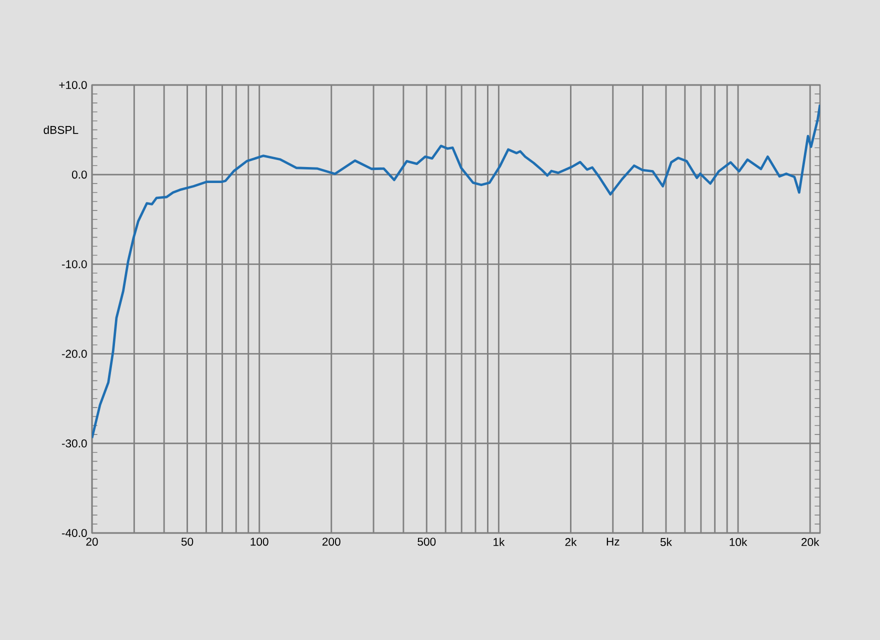 The height and width of the screenshot is (640, 880). What do you see at coordinates (613, 542) in the screenshot?
I see `x-tick-label: Hz` at bounding box center [613, 542].